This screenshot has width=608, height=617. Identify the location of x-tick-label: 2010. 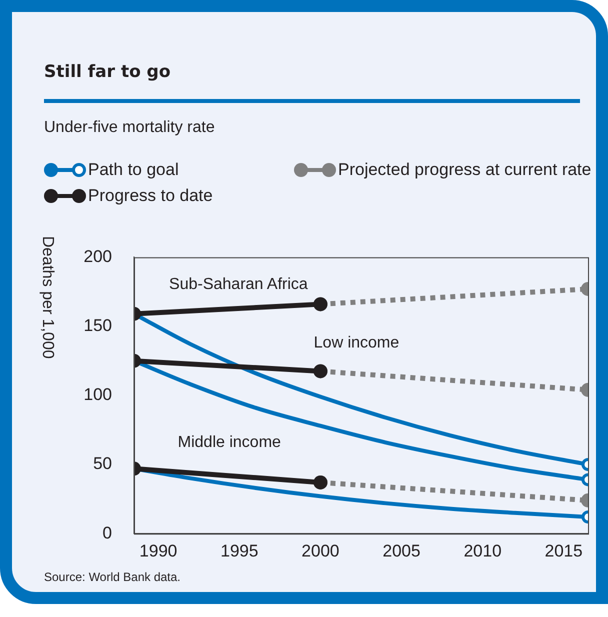
(483, 550).